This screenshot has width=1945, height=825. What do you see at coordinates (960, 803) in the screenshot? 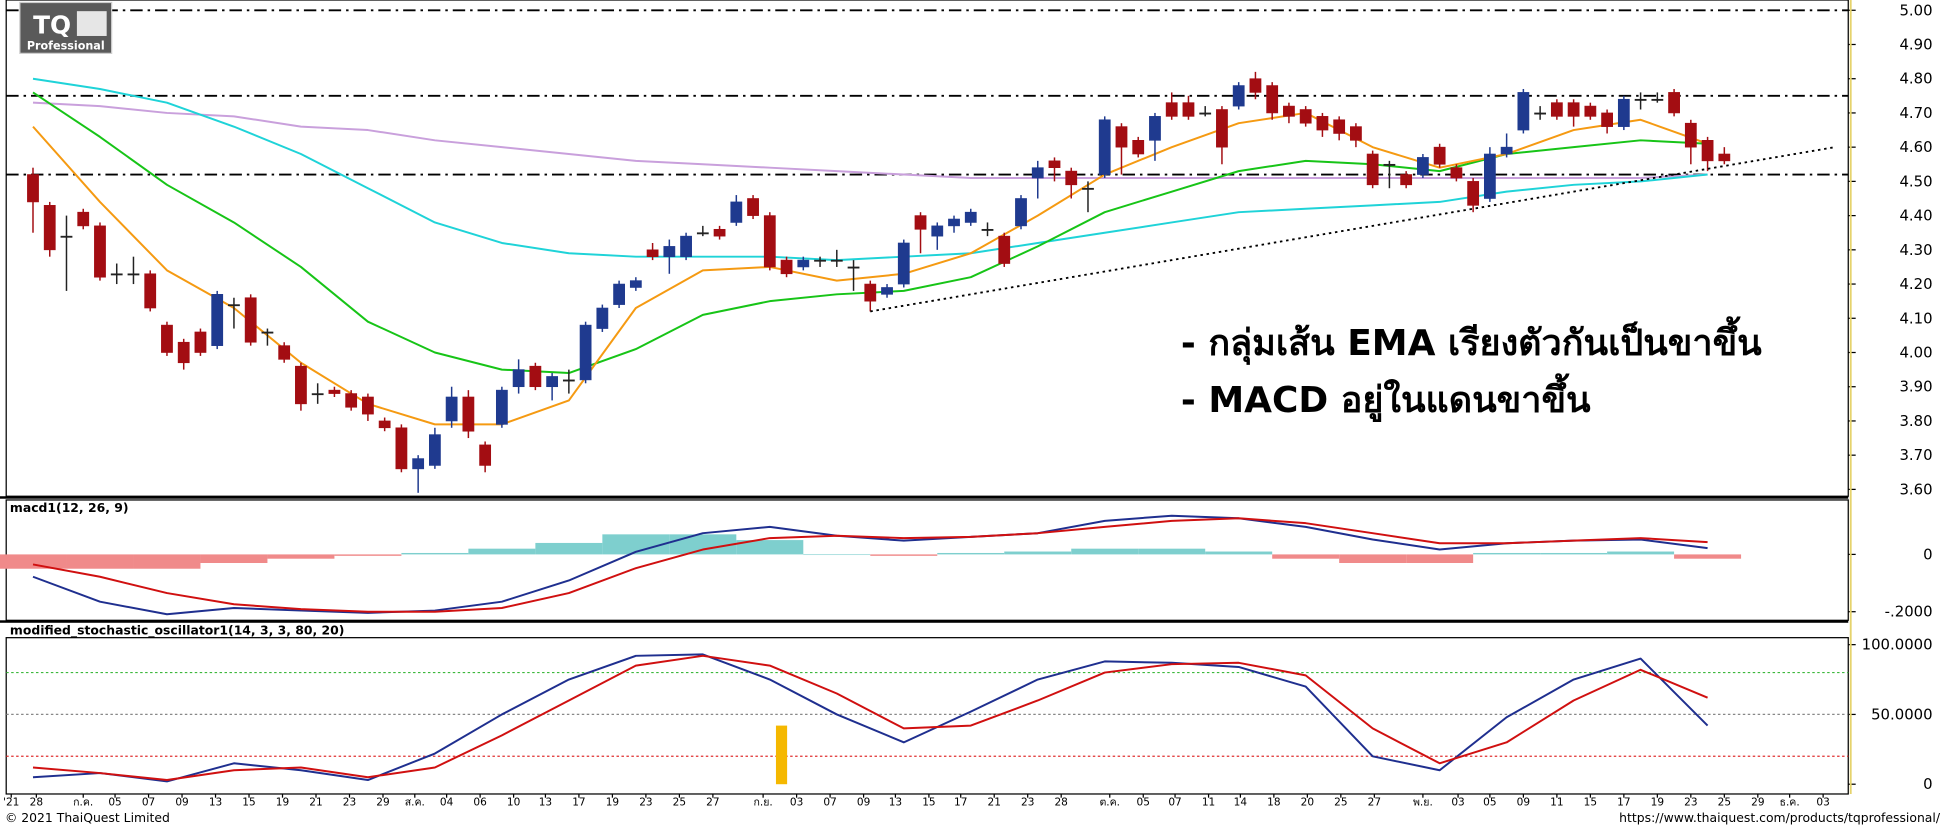
I see `x-tick-label: 17` at bounding box center [960, 803].